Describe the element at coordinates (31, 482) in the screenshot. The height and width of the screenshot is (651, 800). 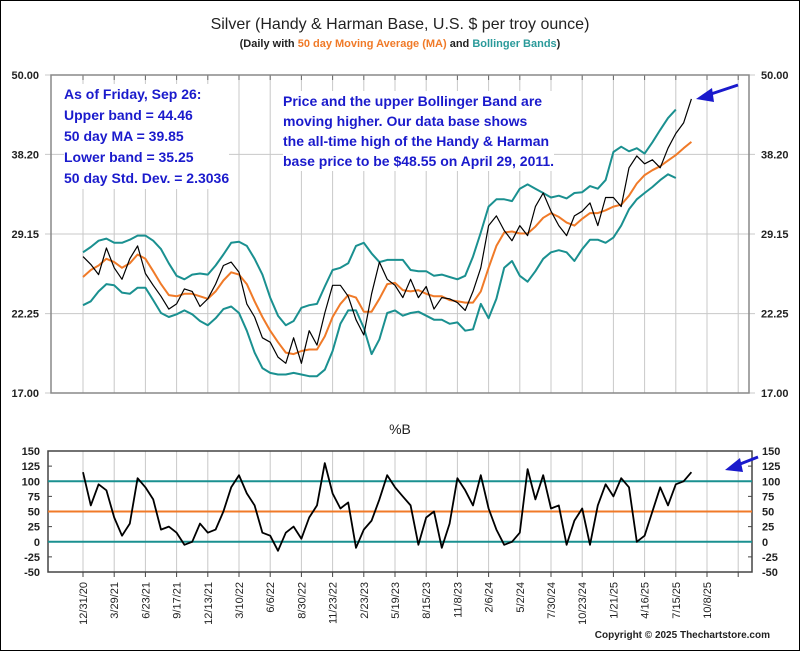
I see `pctb-ytick-left: 100` at that location.